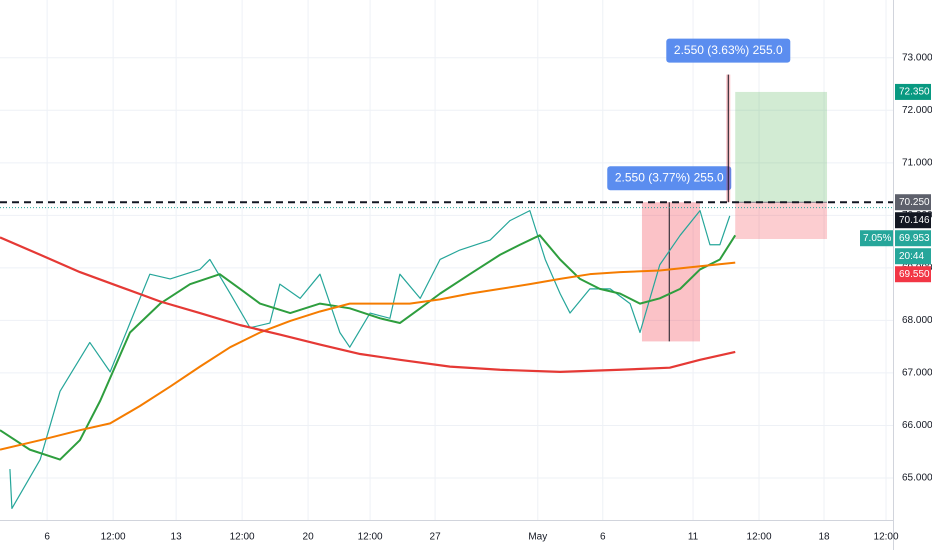 Image resolution: width=932 pixels, height=550 pixels. Describe the element at coordinates (917, 110) in the screenshot. I see `y-tick-label: 72.000` at that location.